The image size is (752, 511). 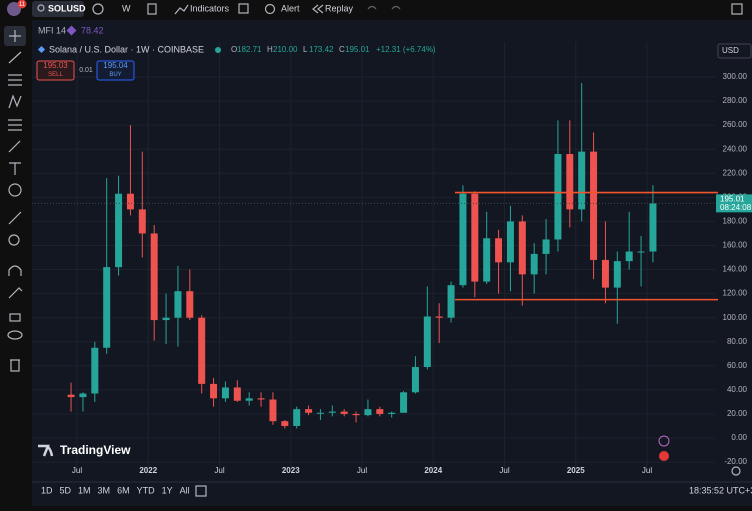 I want to click on lock-drawing-tool, so click(x=15, y=293).